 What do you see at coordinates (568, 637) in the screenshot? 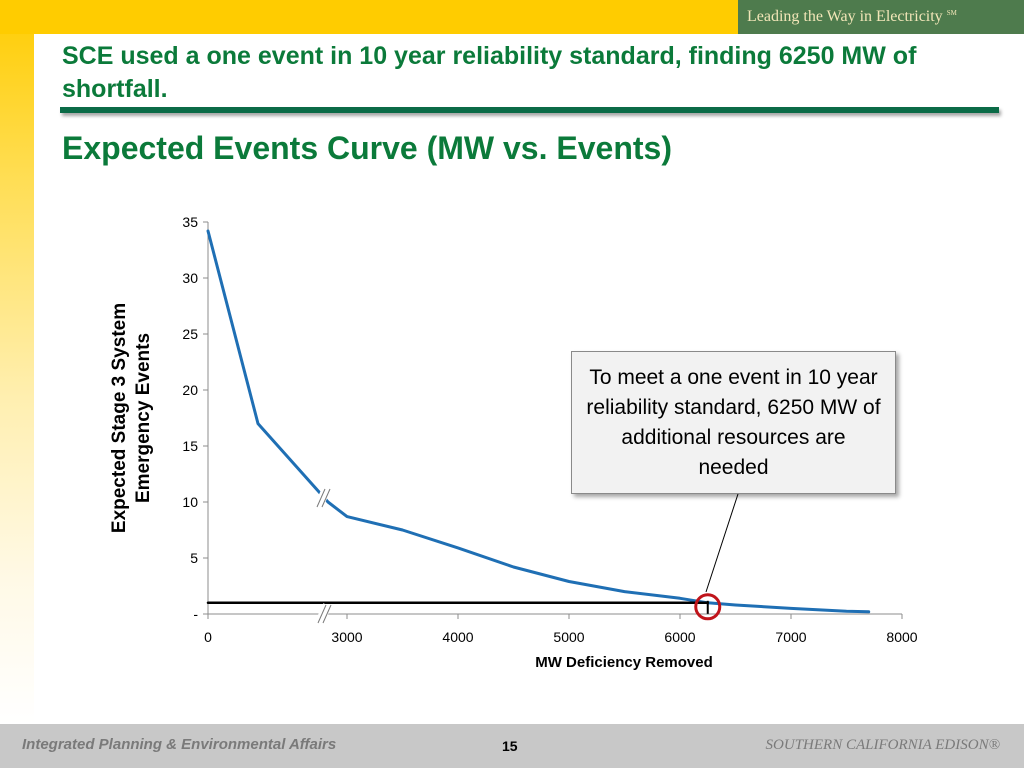
I see `x-tick-label: 5000` at bounding box center [568, 637].